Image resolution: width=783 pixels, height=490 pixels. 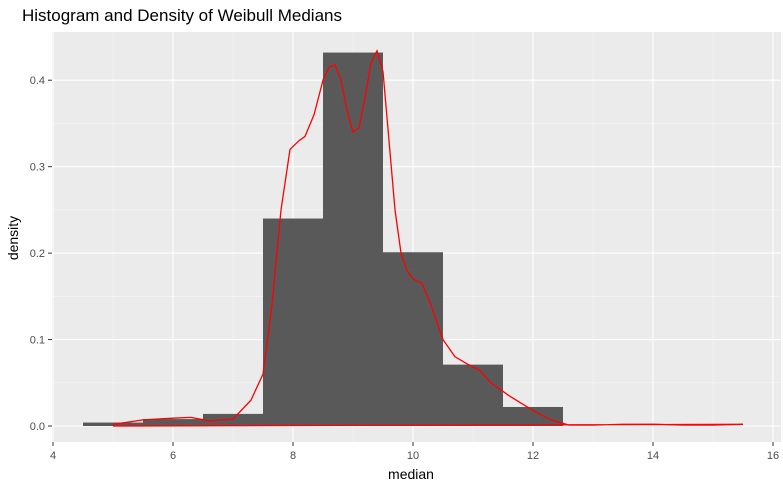 What do you see at coordinates (773, 456) in the screenshot?
I see `x-tick-label: 16` at bounding box center [773, 456].